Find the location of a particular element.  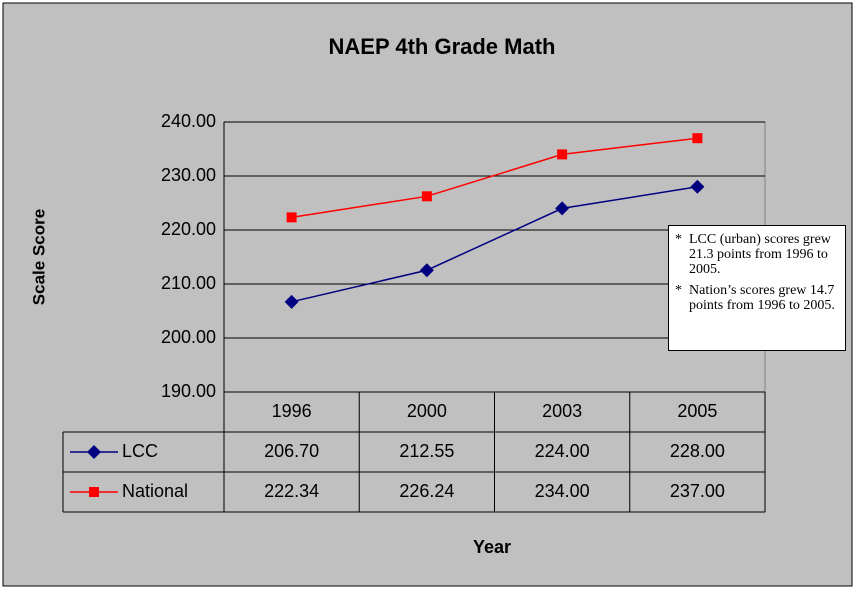

y-tick-label: 200.00 is located at coordinates (188, 337).